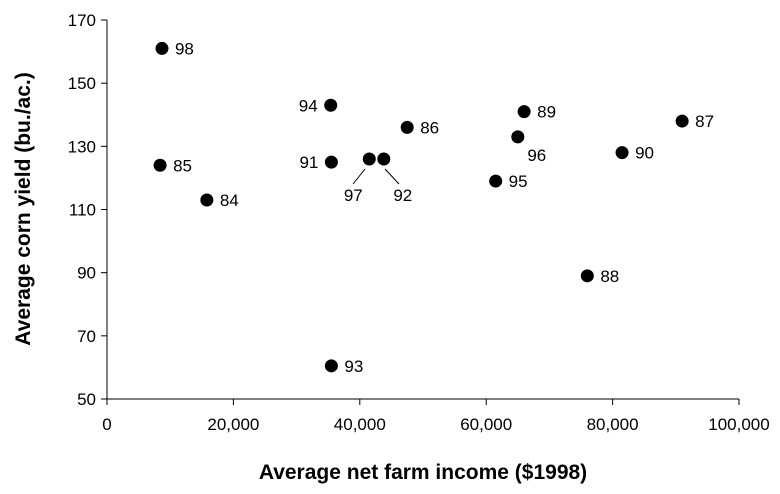 The image size is (780, 494). What do you see at coordinates (229, 200) in the screenshot?
I see `point-label-84: 84` at bounding box center [229, 200].